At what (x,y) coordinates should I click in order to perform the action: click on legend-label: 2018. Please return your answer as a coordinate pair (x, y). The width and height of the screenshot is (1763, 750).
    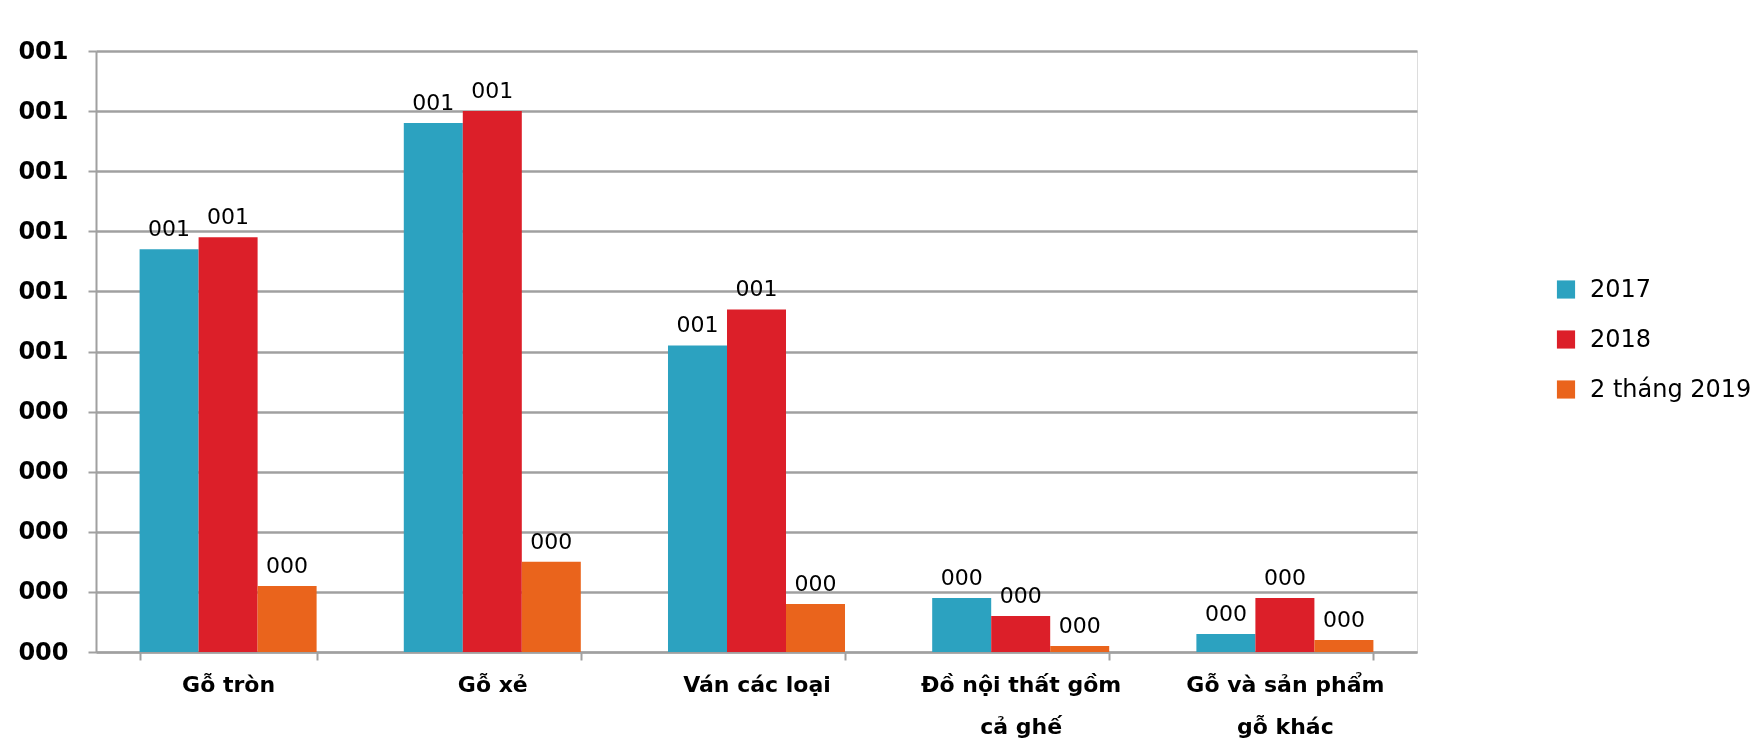
    Looking at the image, I should click on (1621, 338).